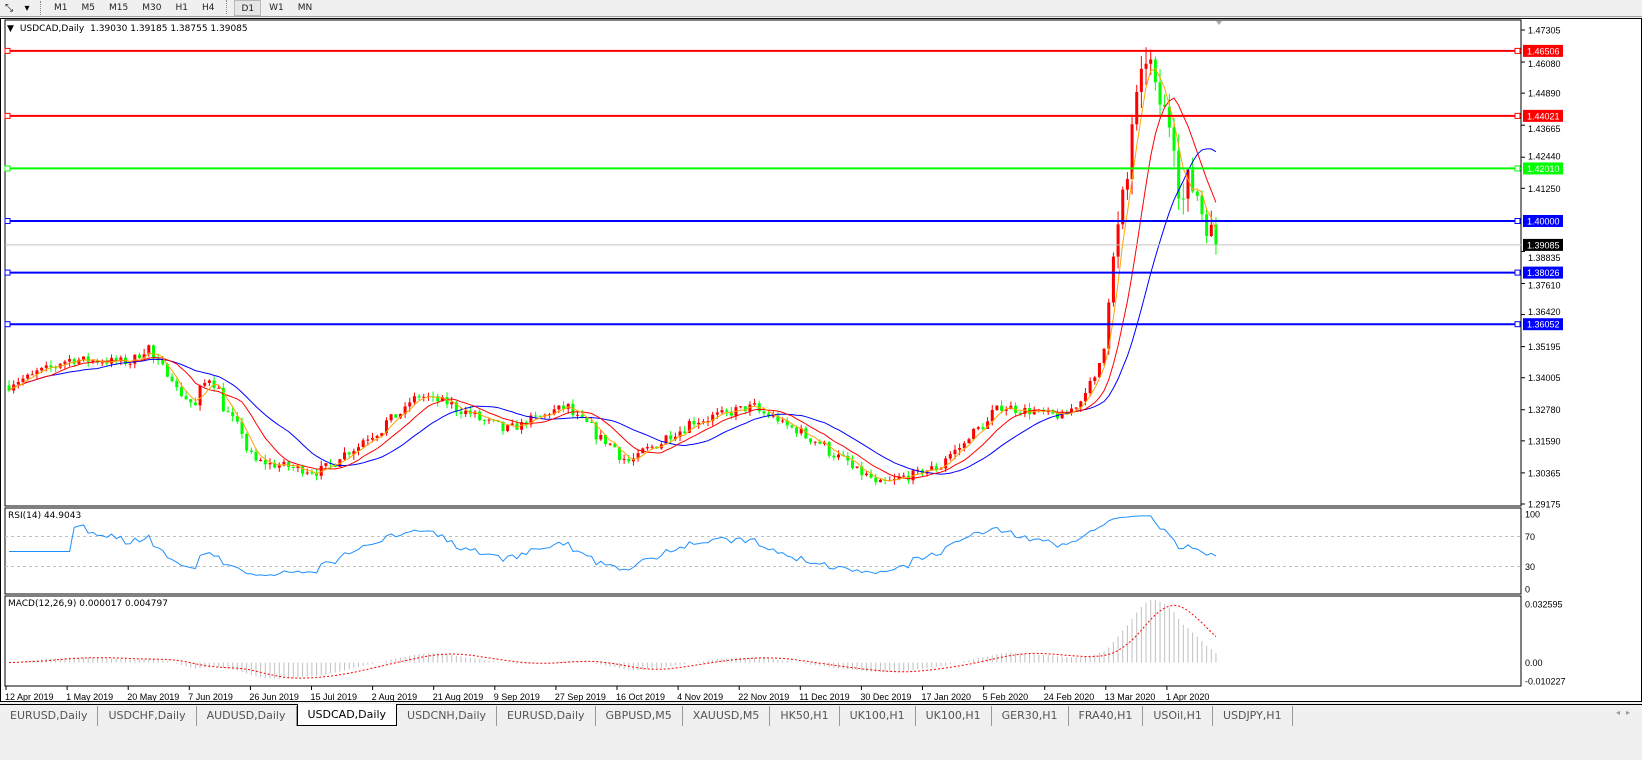 Image resolution: width=1642 pixels, height=760 pixels. I want to click on date-tick-label: 9 Sep 2019, so click(517, 697).